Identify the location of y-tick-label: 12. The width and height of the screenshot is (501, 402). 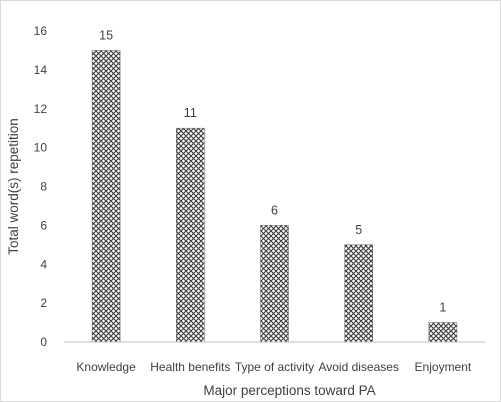
(41, 109).